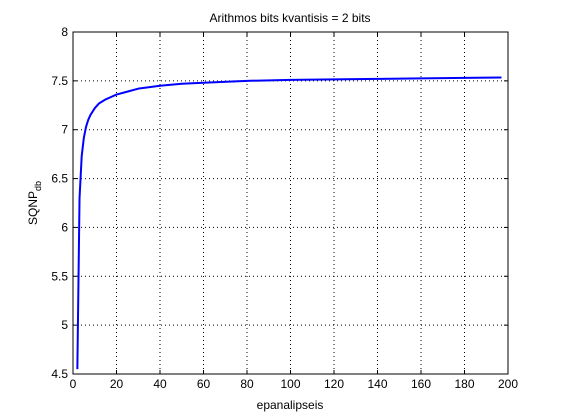 The height and width of the screenshot is (420, 561). I want to click on chart-title: Arithmos bits kvantisis = 2 bits, so click(289, 18).